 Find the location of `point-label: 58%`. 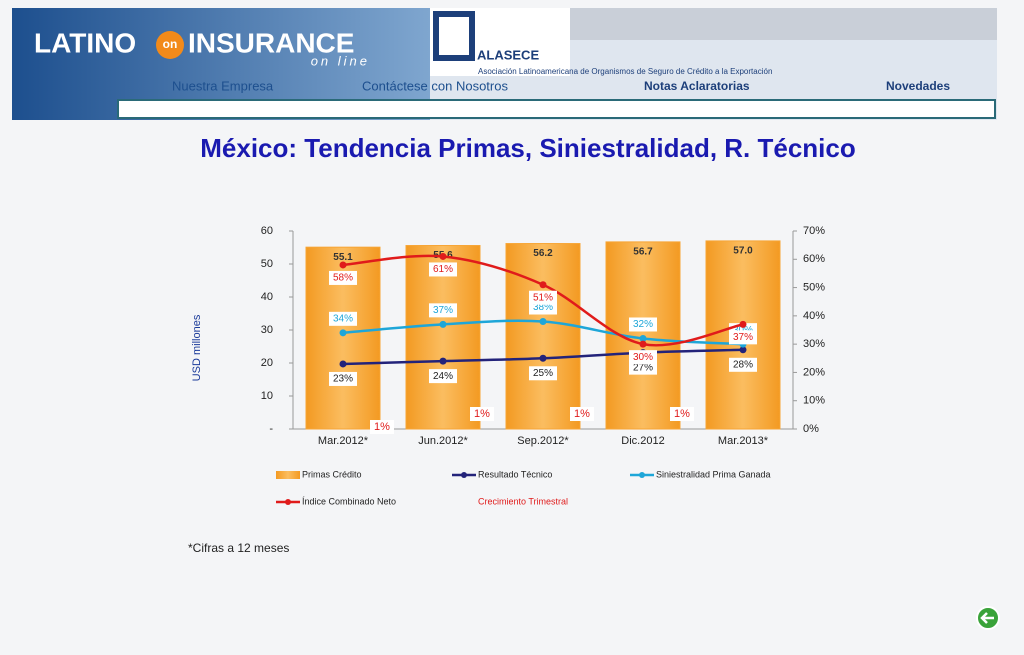

point-label: 58% is located at coordinates (343, 278).